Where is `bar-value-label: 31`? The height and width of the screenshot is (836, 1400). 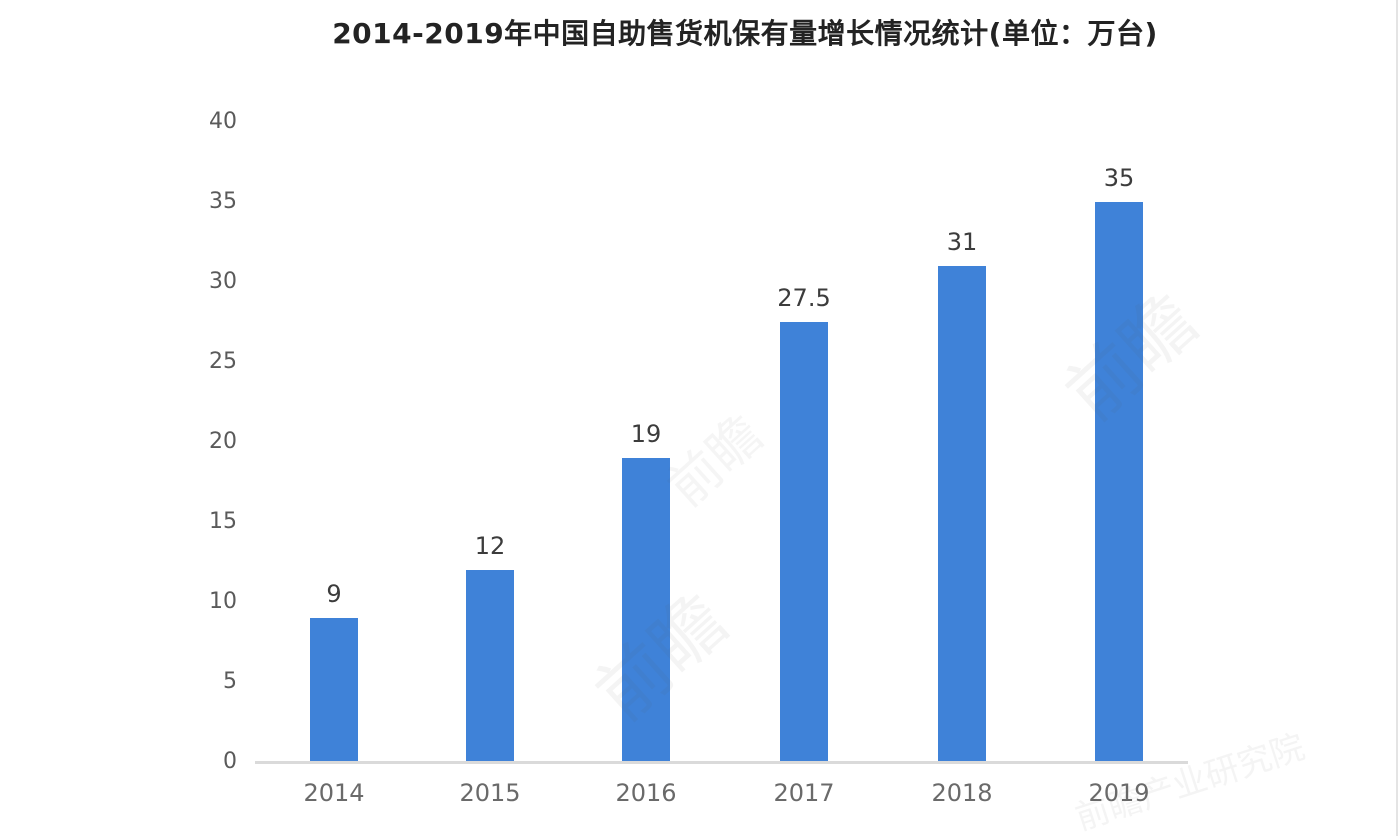 bar-value-label: 31 is located at coordinates (962, 242).